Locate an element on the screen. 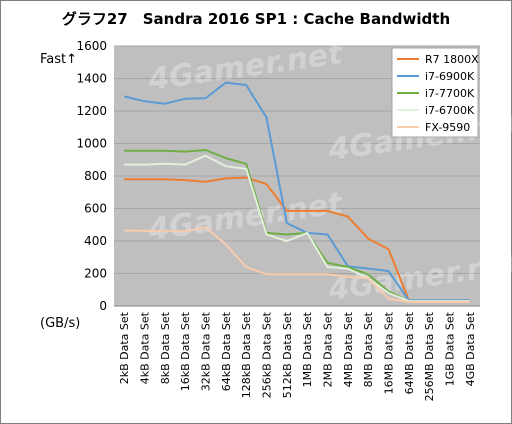 Image resolution: width=512 pixels, height=424 pixels. legend-label: i7-6900K is located at coordinates (450, 76).